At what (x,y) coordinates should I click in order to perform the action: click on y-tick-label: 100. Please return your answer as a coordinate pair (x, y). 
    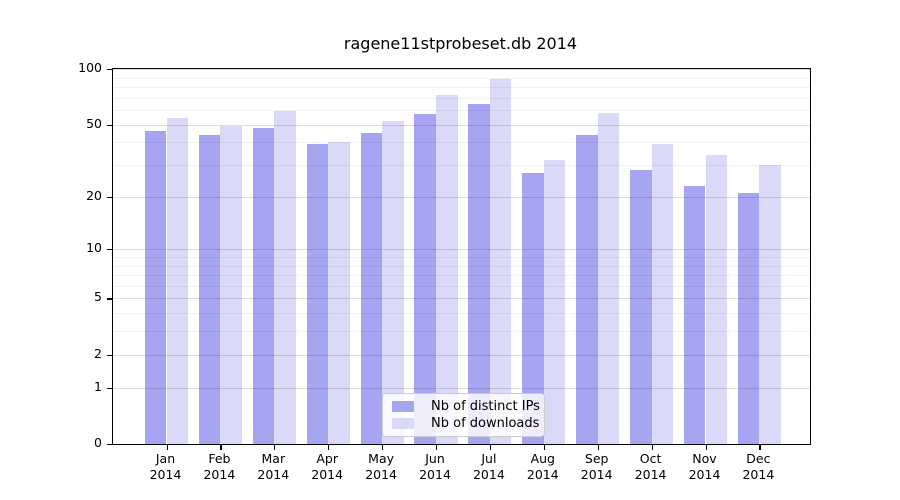
    Looking at the image, I should click on (90, 67).